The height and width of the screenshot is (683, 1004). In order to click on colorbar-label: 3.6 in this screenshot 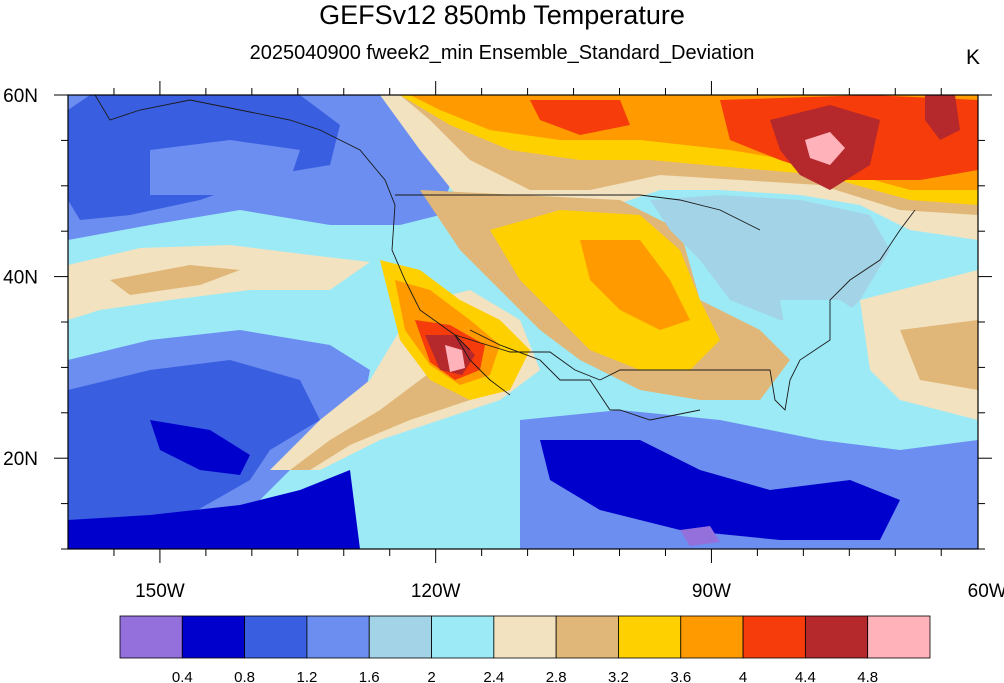, I will do `click(680, 676)`.